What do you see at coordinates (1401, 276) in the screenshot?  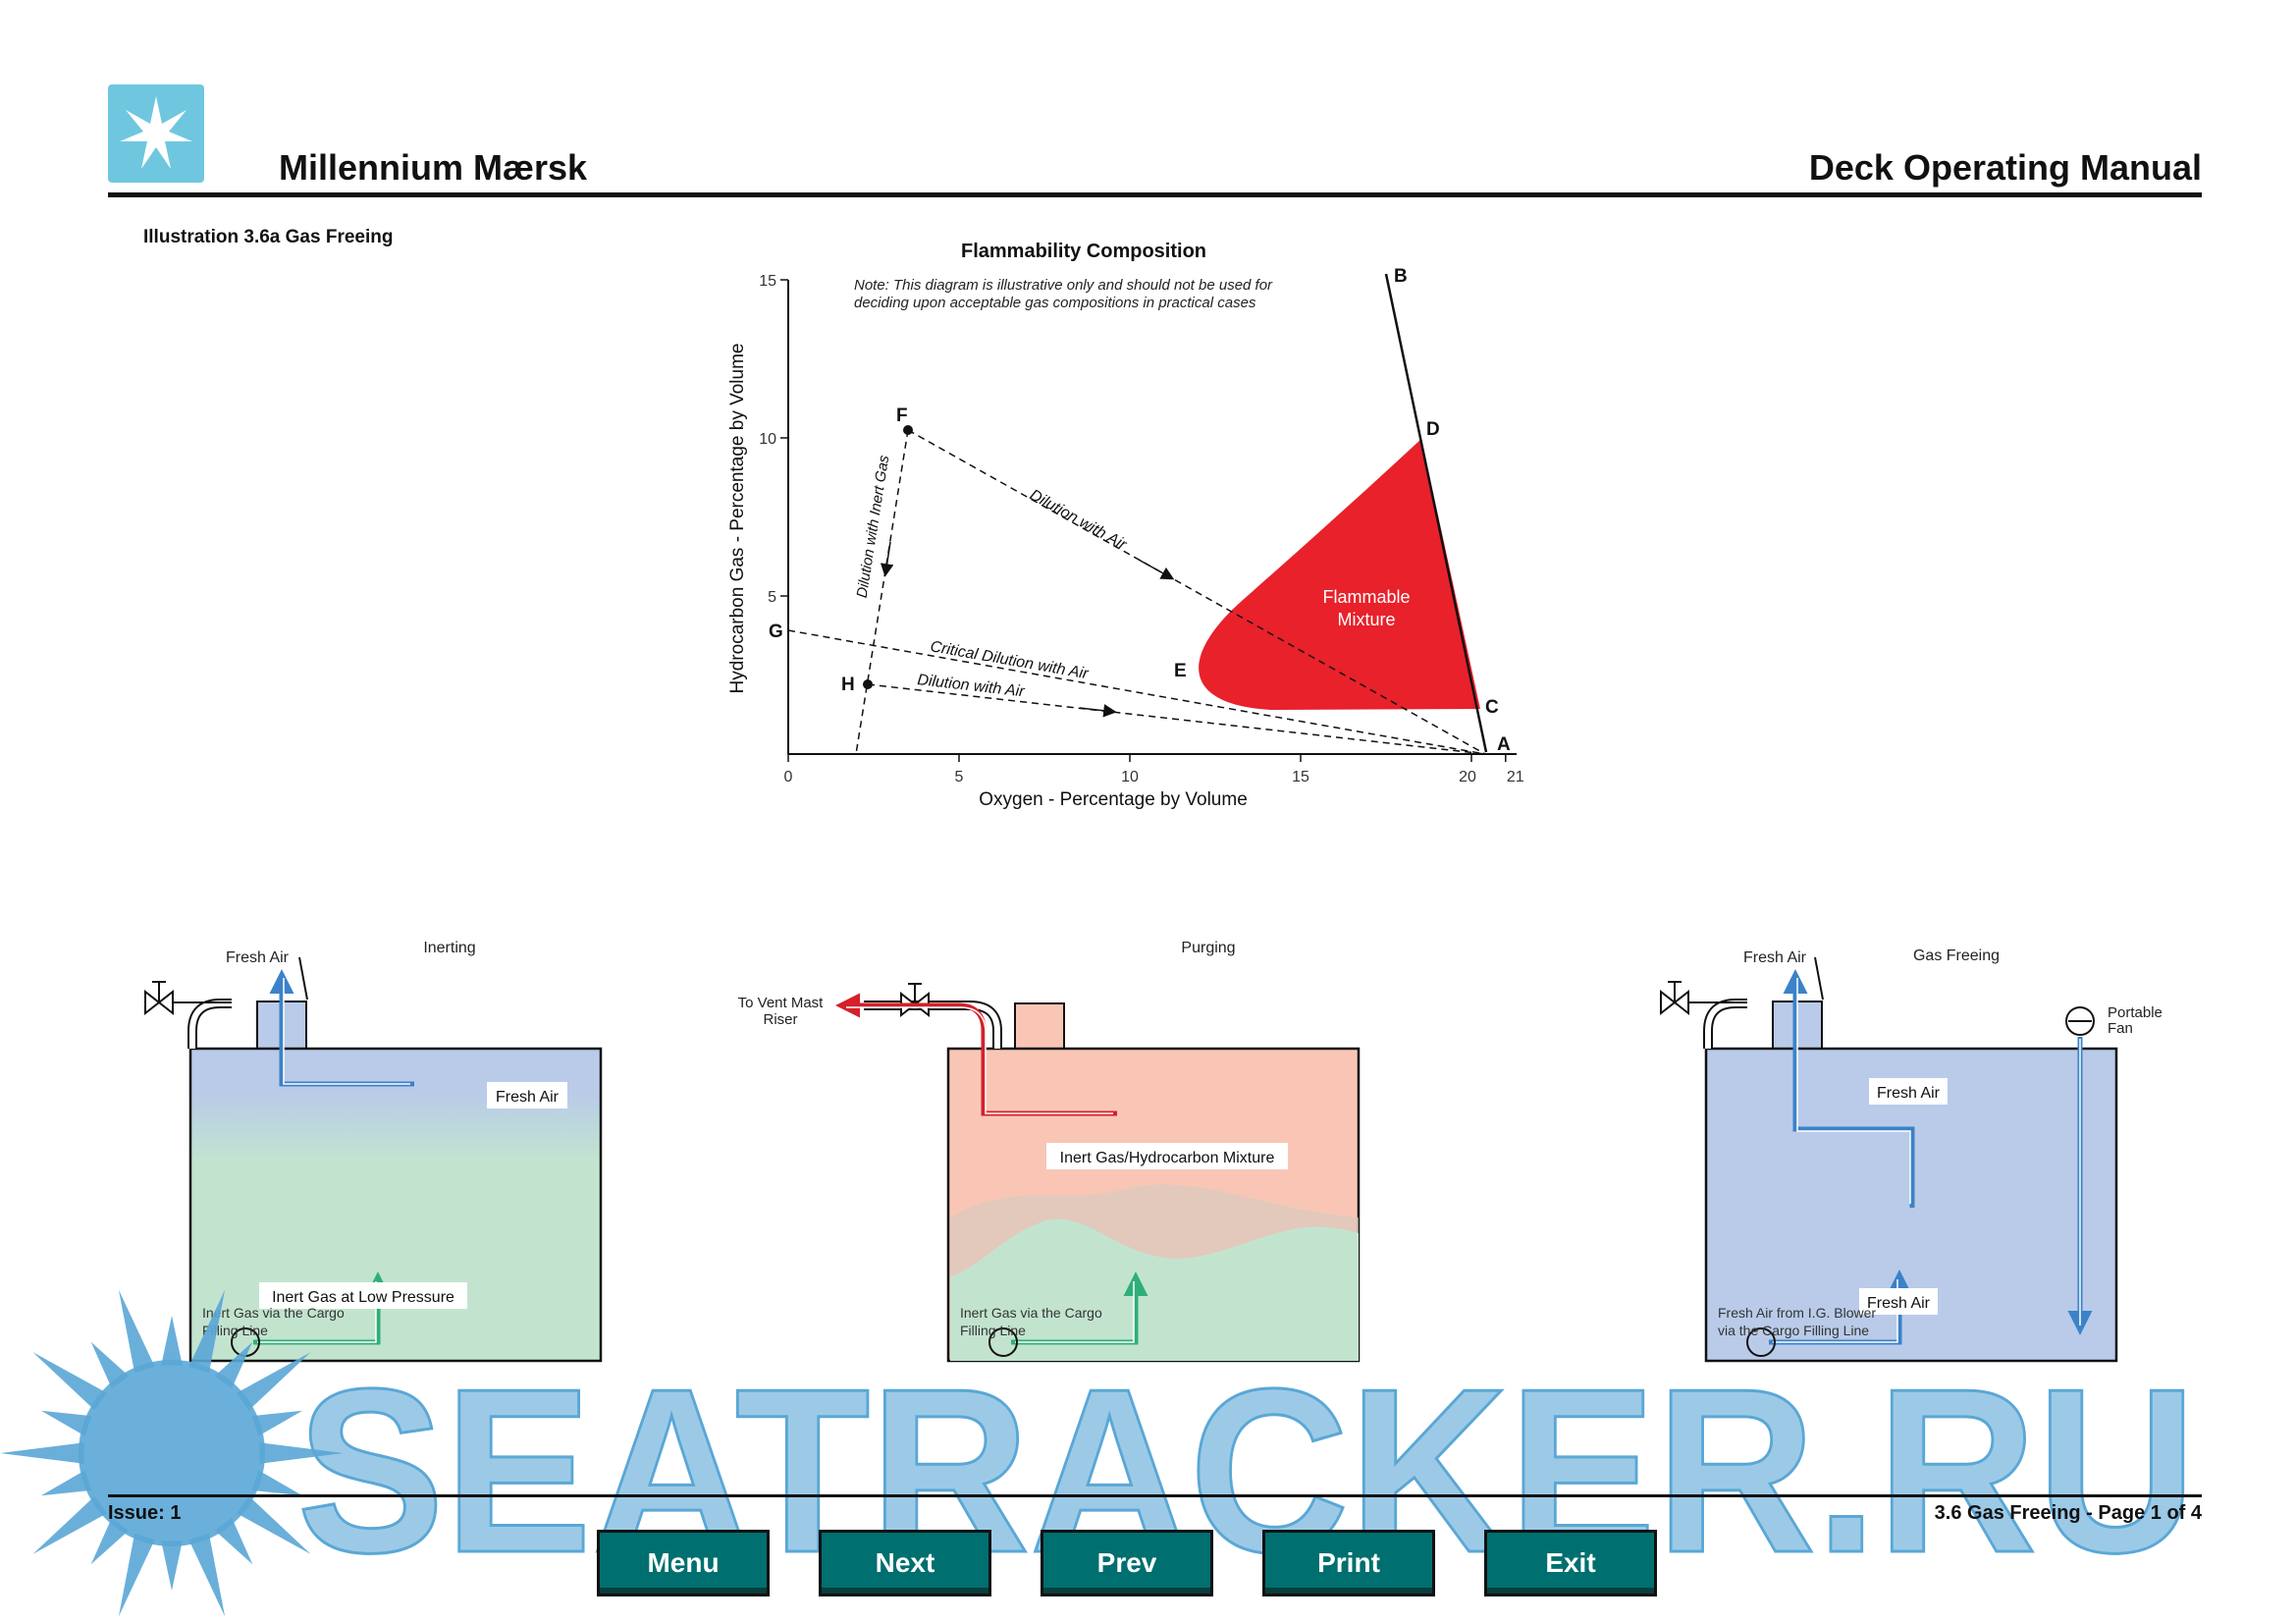 I see `point-b: B` at bounding box center [1401, 276].